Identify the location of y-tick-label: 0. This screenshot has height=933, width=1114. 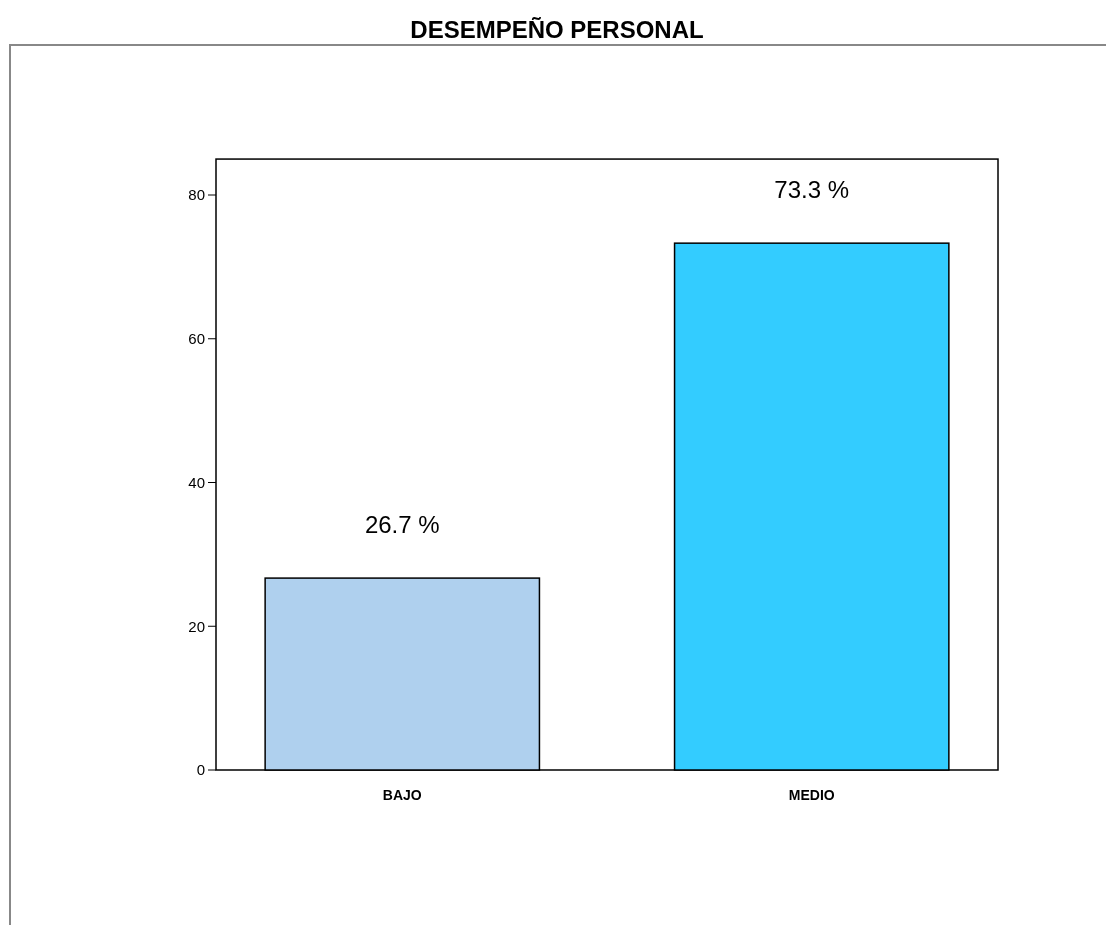
(200, 770).